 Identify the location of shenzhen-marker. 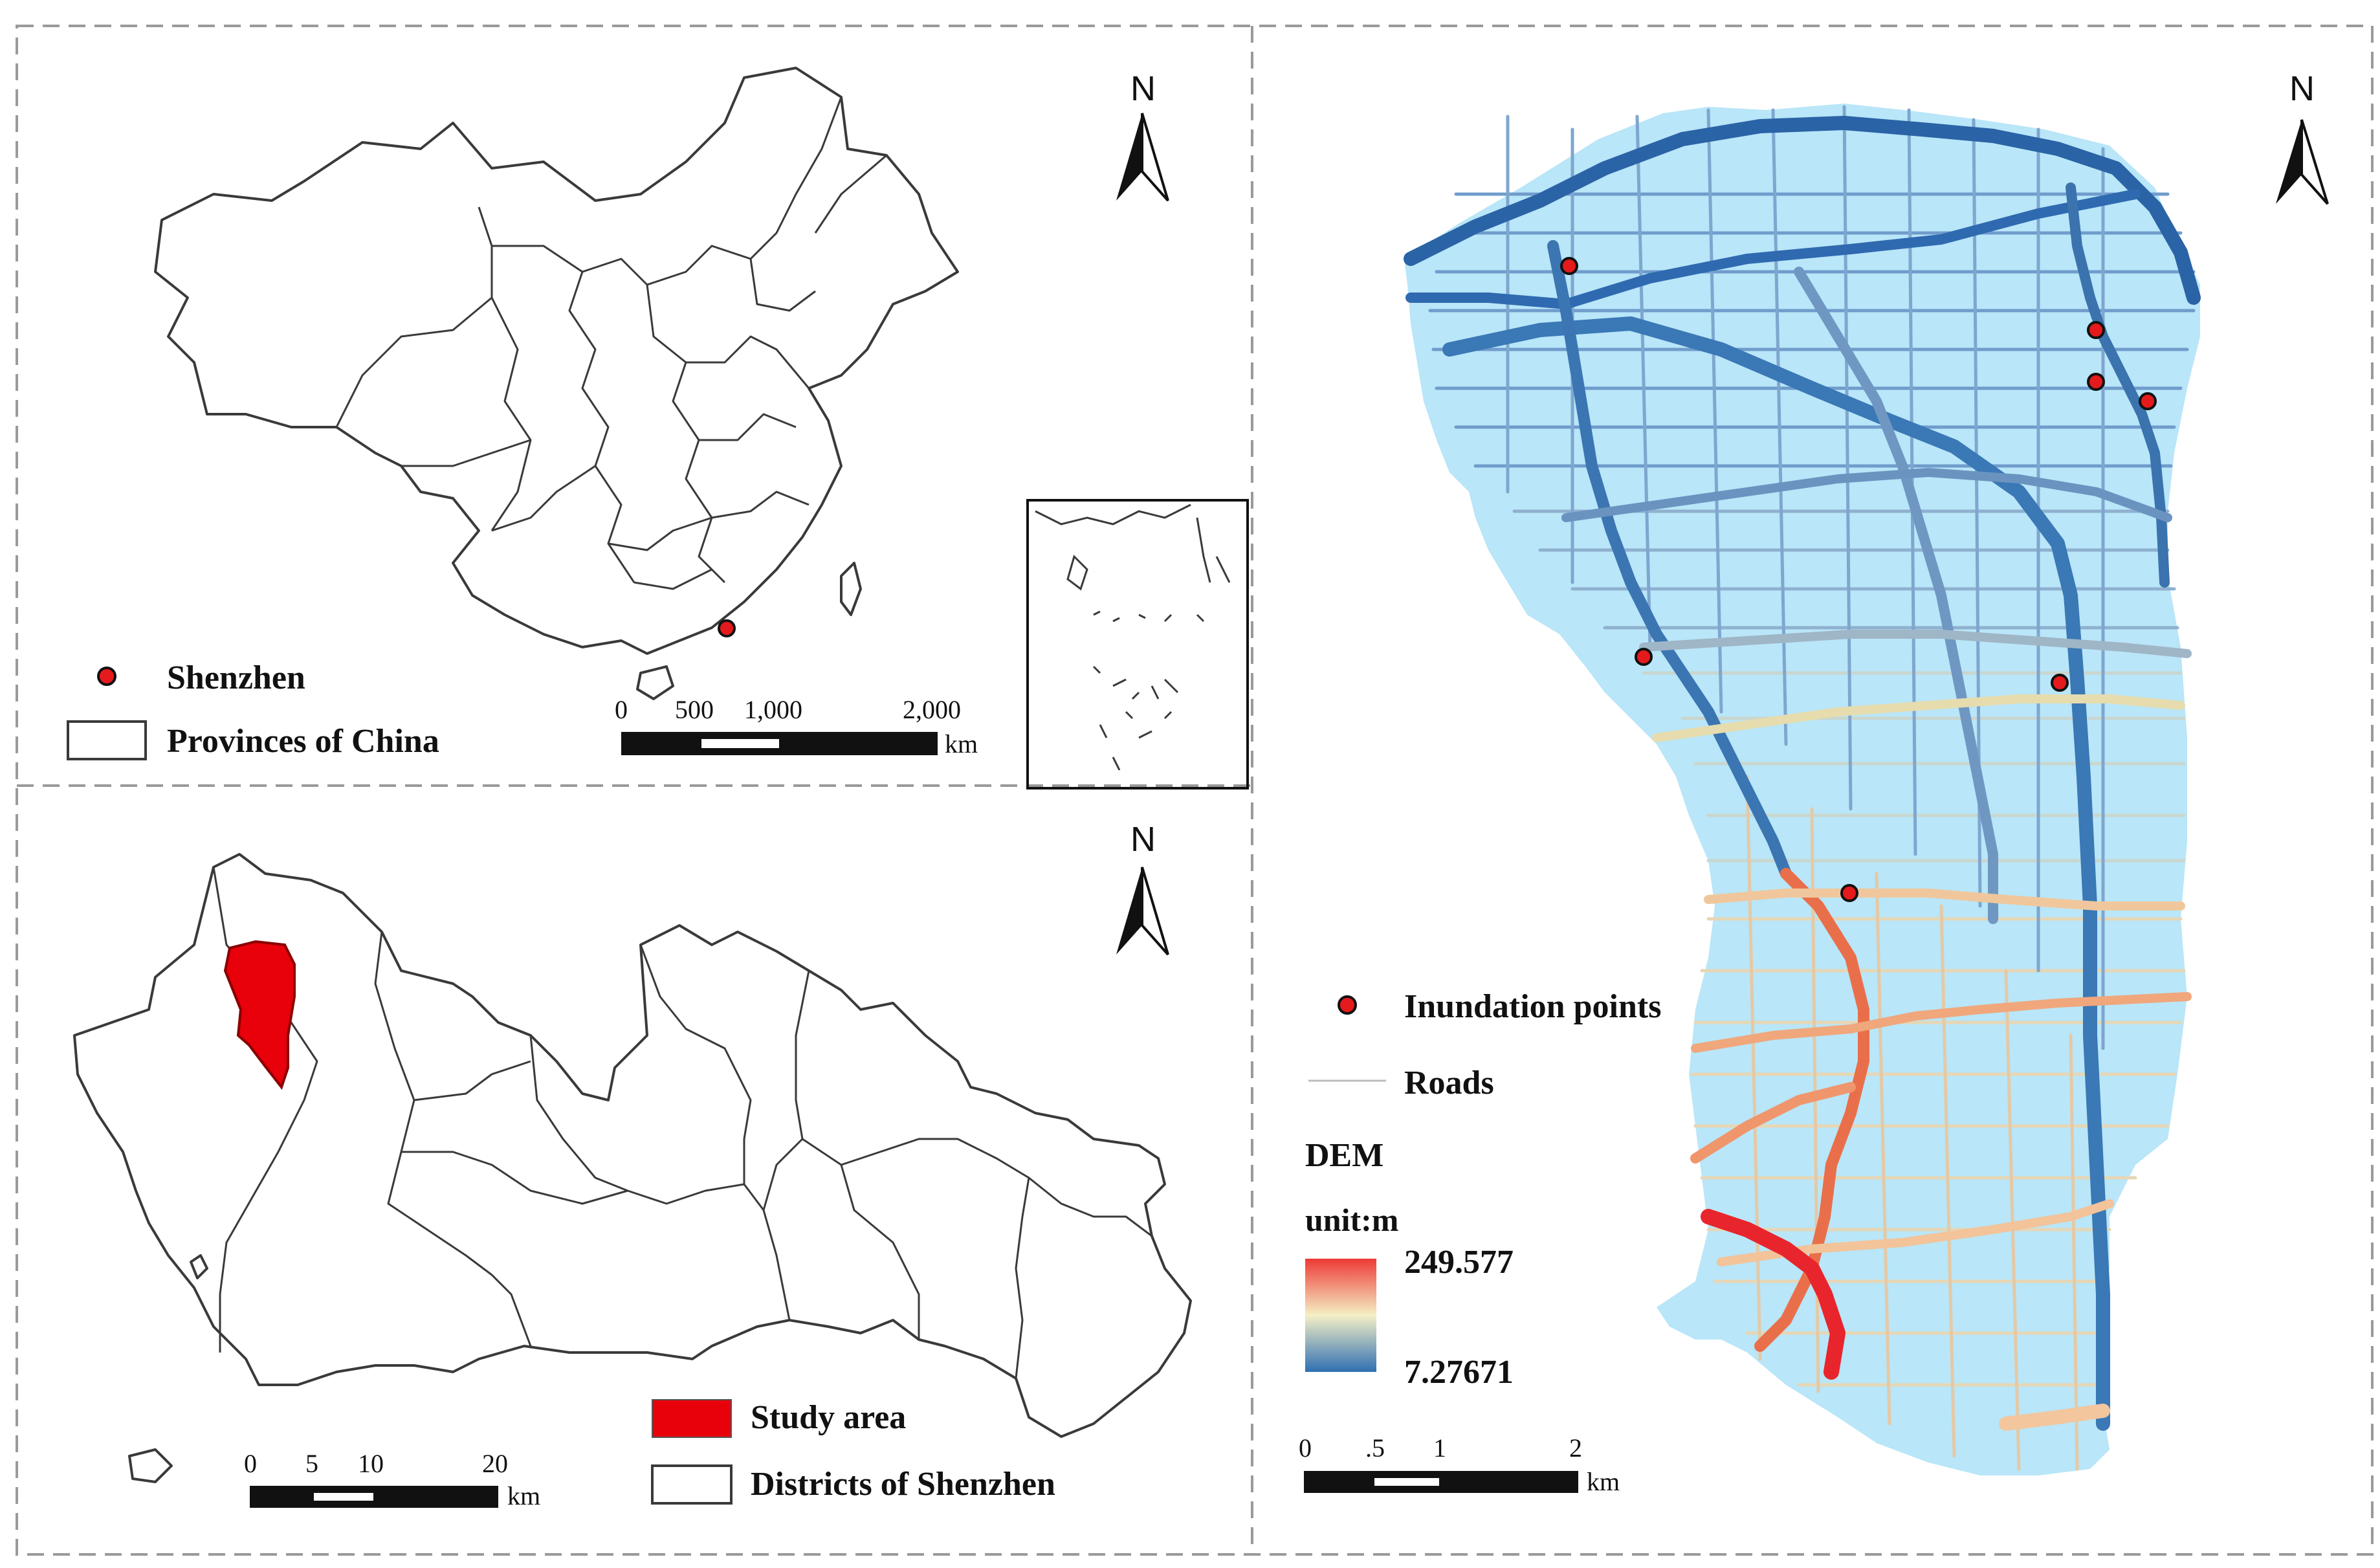
(727, 628).